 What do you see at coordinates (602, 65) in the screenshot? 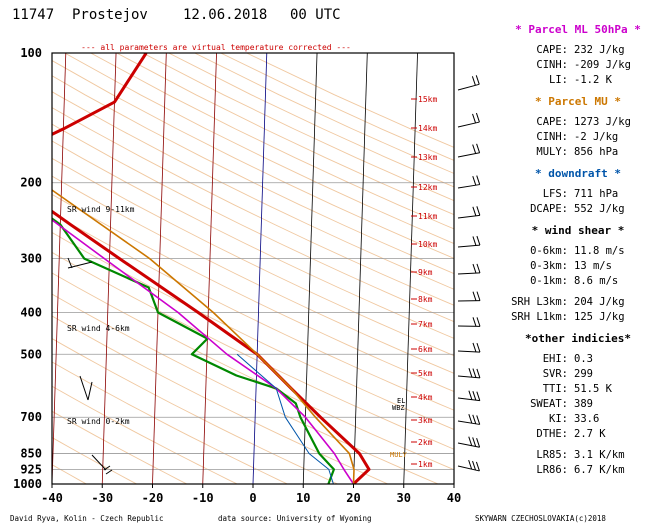
I see `ml-cinh-value: -209 J/kg` at bounding box center [602, 65].